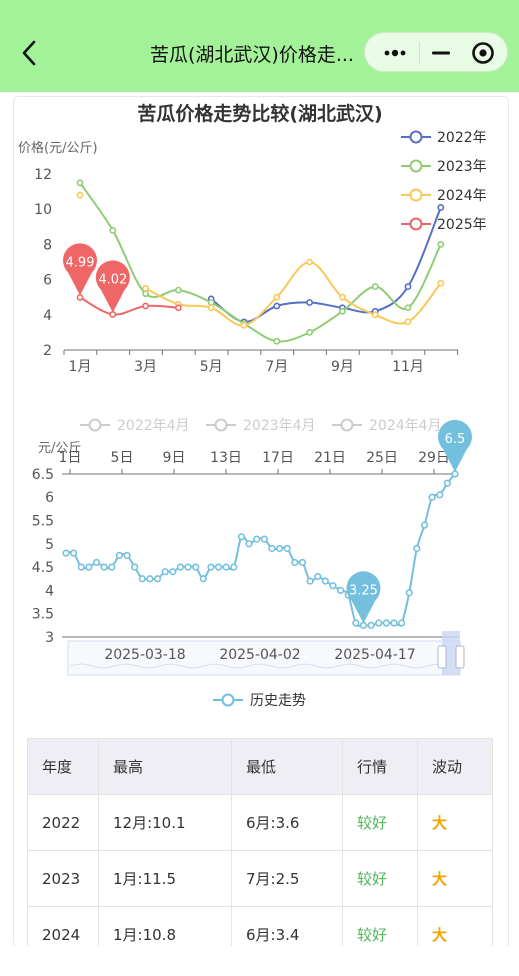 This screenshot has width=519, height=976. Describe the element at coordinates (135, 426) in the screenshot. I see `legend-item-disabled: 2022年4月` at that location.